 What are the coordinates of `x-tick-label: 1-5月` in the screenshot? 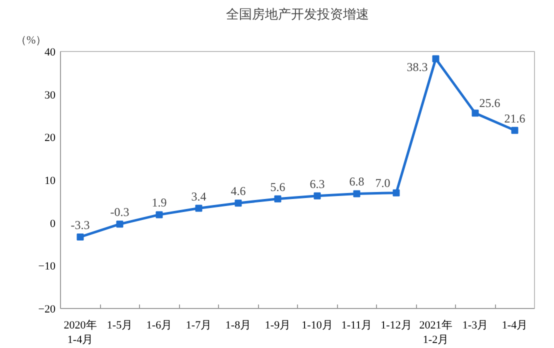 It's located at (119, 326).